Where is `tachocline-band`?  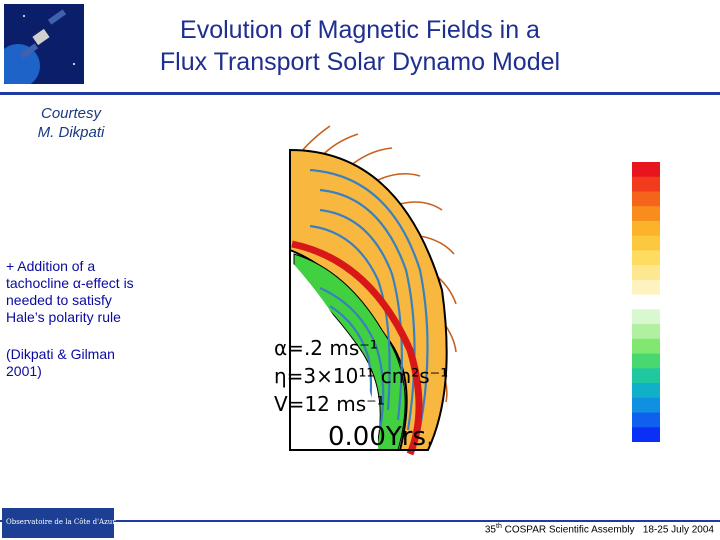
tachocline-band is located at coordinates (357, 348).